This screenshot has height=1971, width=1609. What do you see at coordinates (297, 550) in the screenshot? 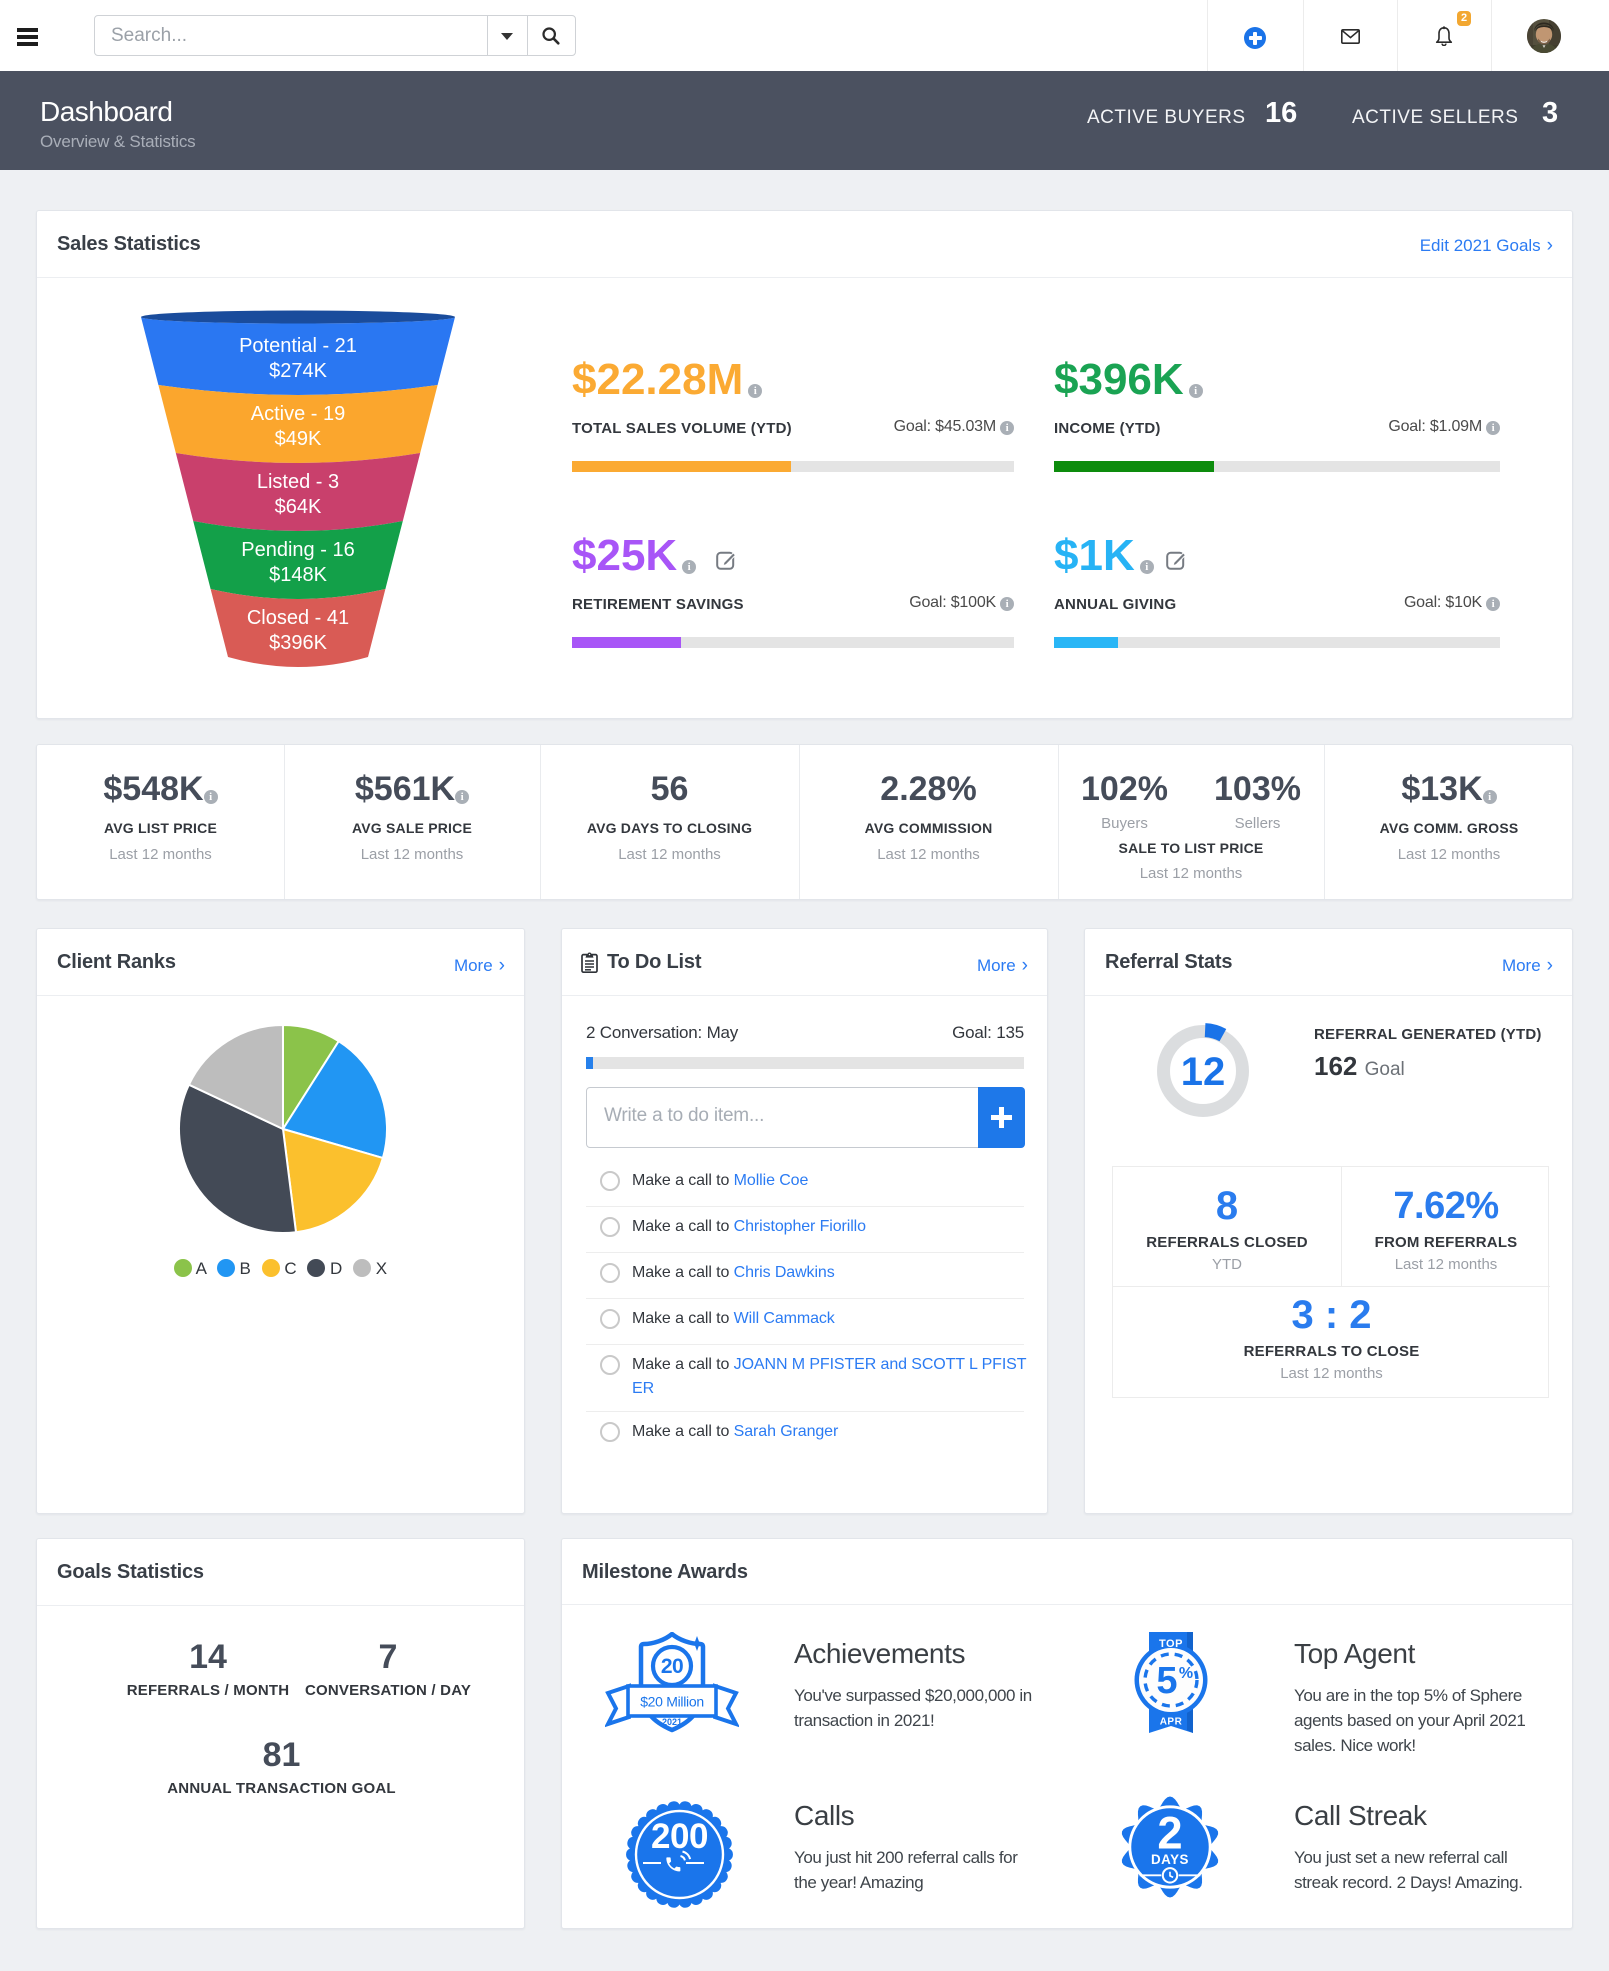
I see `svg-text: Pending - 16` at bounding box center [297, 550].